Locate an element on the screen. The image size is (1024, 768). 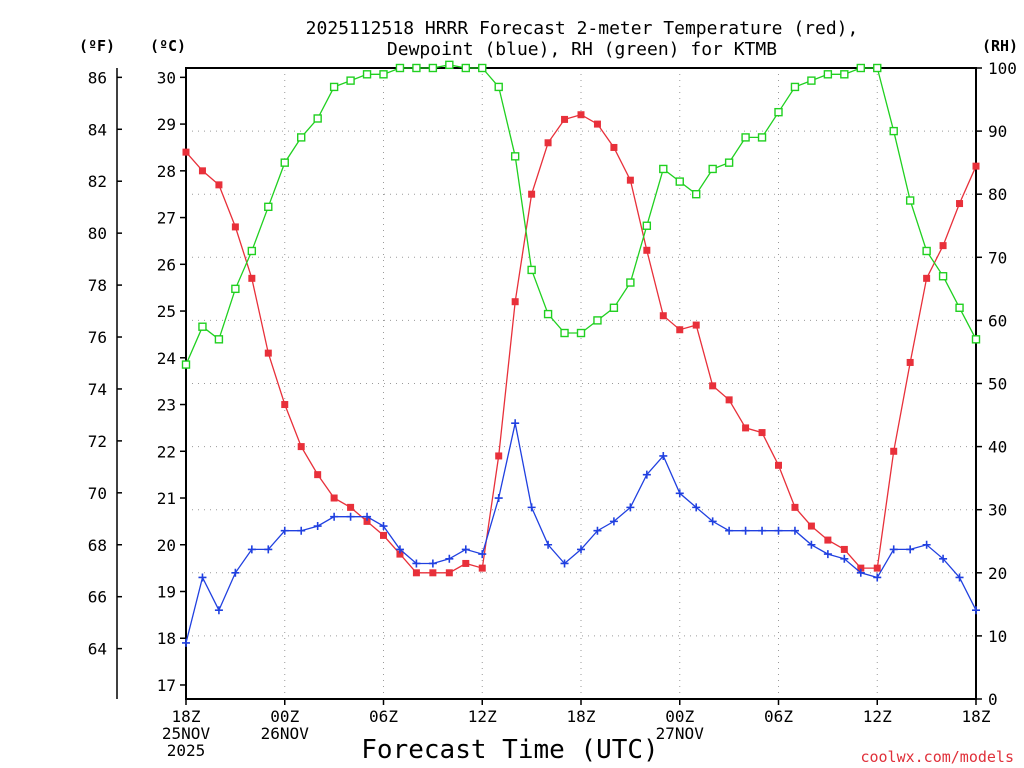
rh-tick-label: 0 is located at coordinates (993, 699).